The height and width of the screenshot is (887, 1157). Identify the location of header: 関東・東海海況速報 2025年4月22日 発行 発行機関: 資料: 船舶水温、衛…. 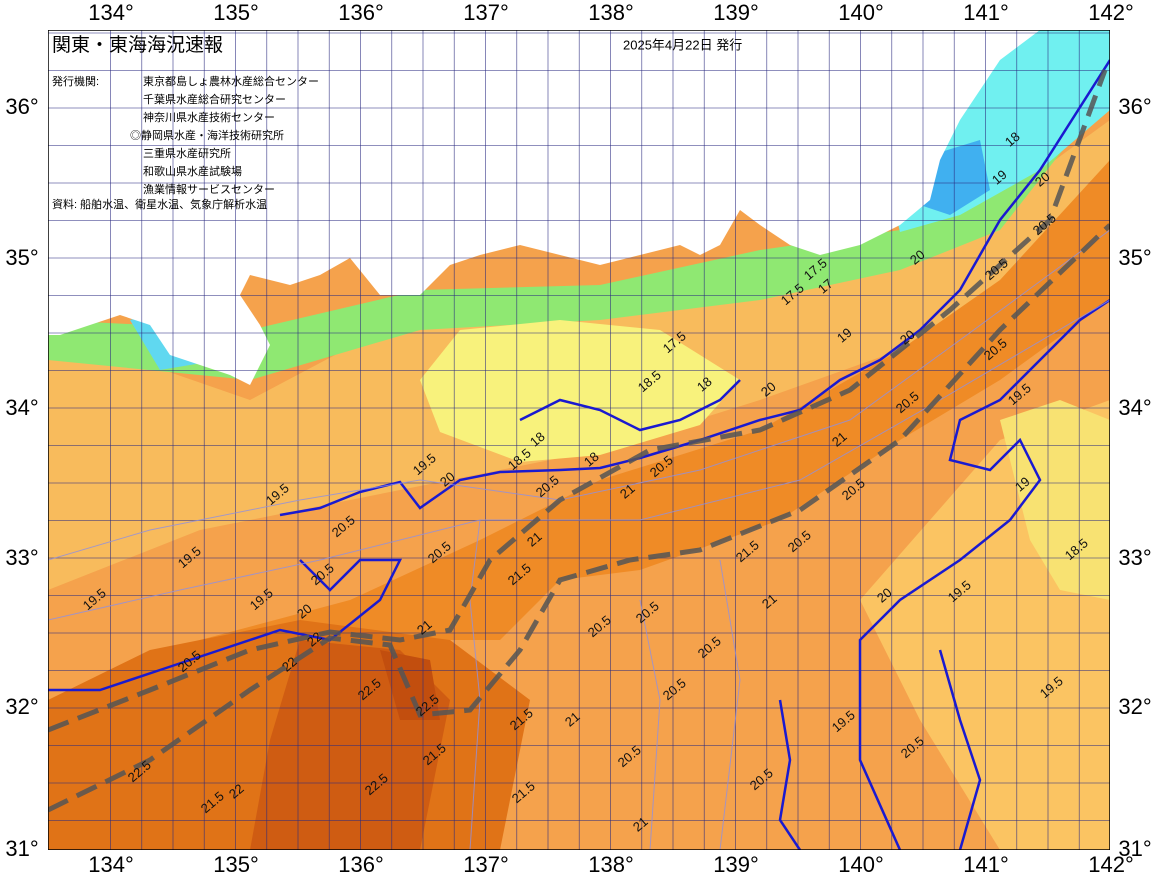
(397, 122).